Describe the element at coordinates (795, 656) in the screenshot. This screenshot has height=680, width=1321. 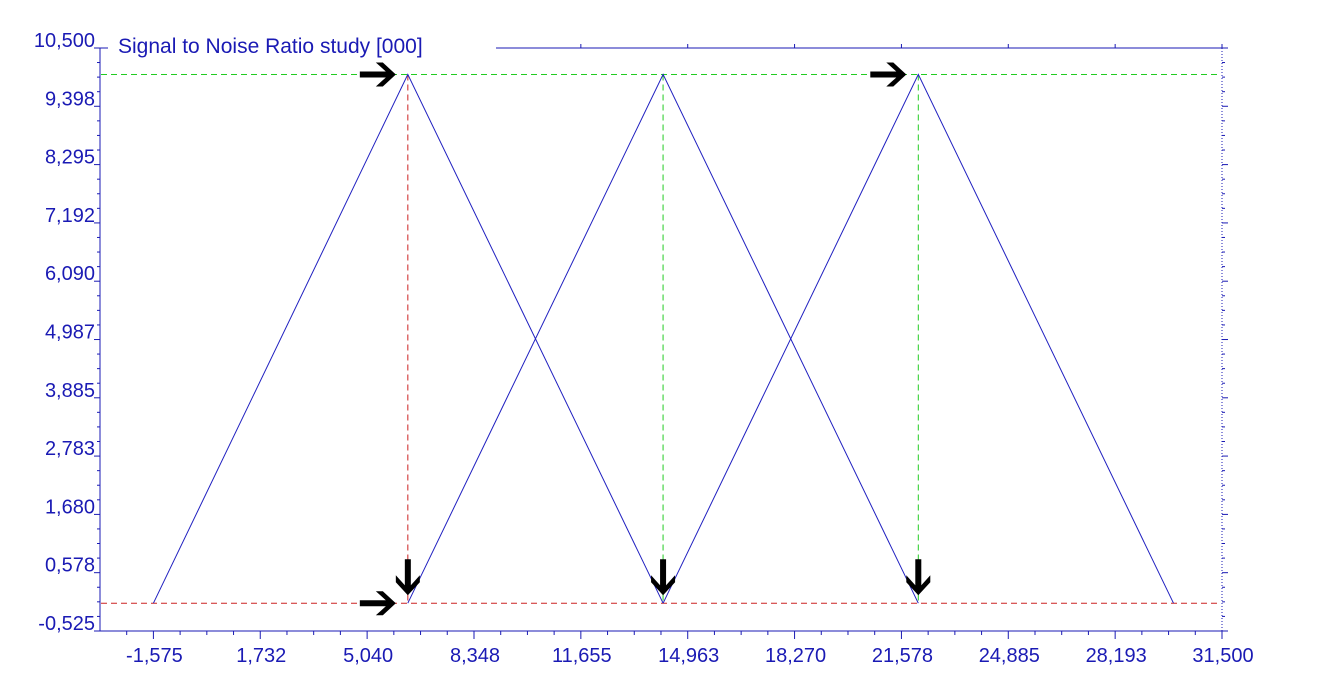
I see `x-tick-label: 18,270` at that location.